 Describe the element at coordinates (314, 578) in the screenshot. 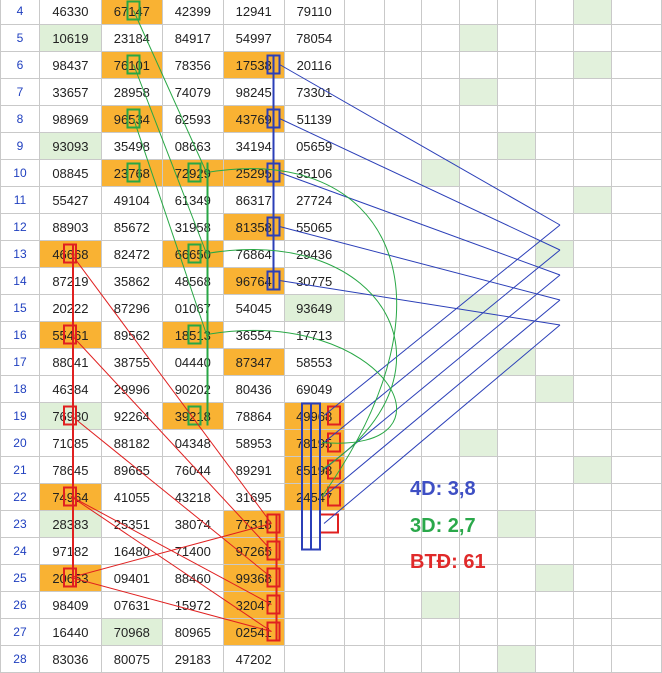

I see `result-cell` at that location.